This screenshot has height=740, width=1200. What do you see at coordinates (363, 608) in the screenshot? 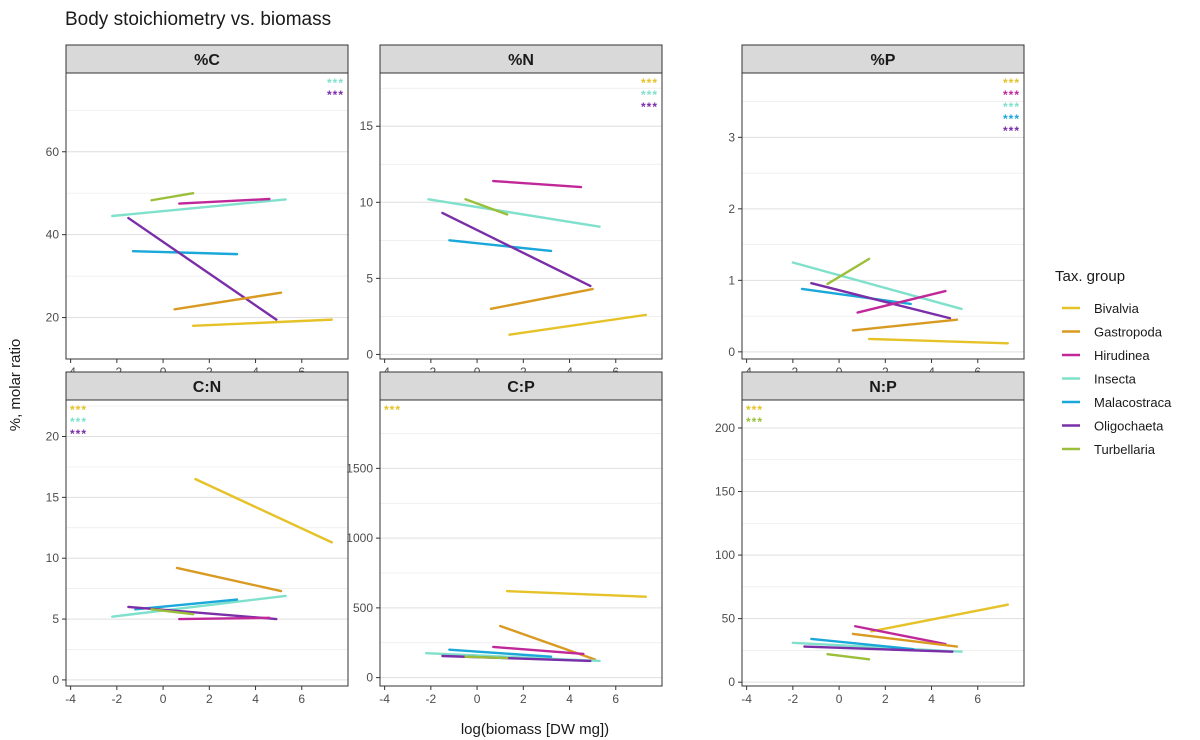
I see `y-tick-label: 500` at bounding box center [363, 608].